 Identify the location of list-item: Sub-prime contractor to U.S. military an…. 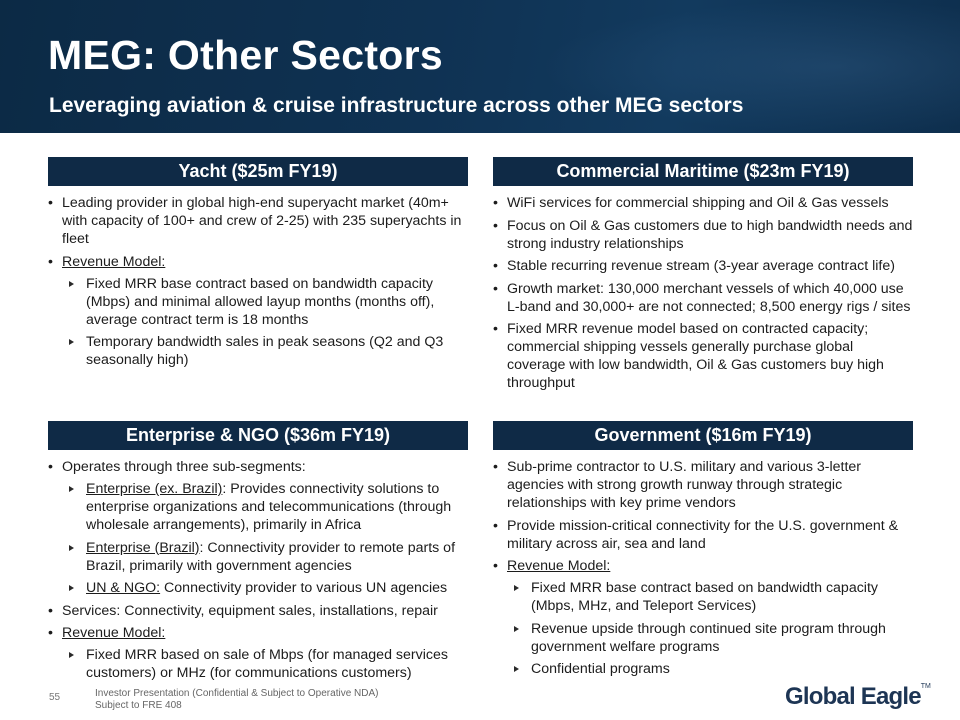
(703, 485).